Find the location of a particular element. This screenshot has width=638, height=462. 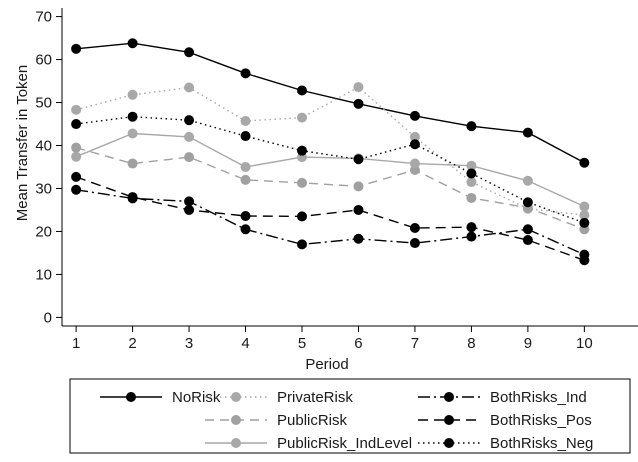

legend-item: PublicRisk_IndLevel is located at coordinates (308, 443).